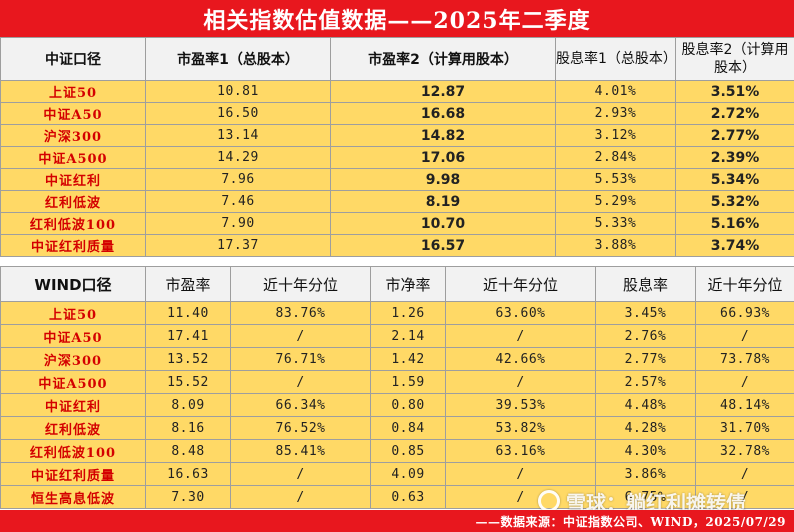  I want to click on xueqiu-logo-icon, so click(549, 501).